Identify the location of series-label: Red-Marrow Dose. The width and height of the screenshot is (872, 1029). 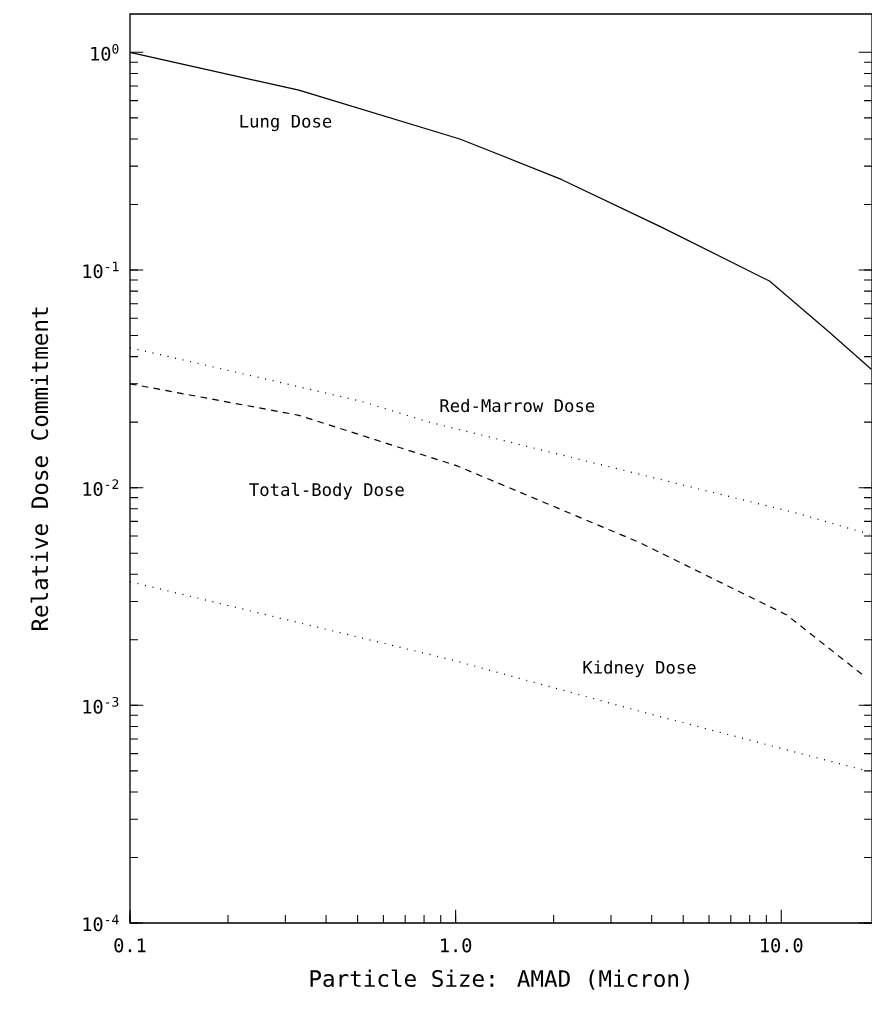
(517, 405).